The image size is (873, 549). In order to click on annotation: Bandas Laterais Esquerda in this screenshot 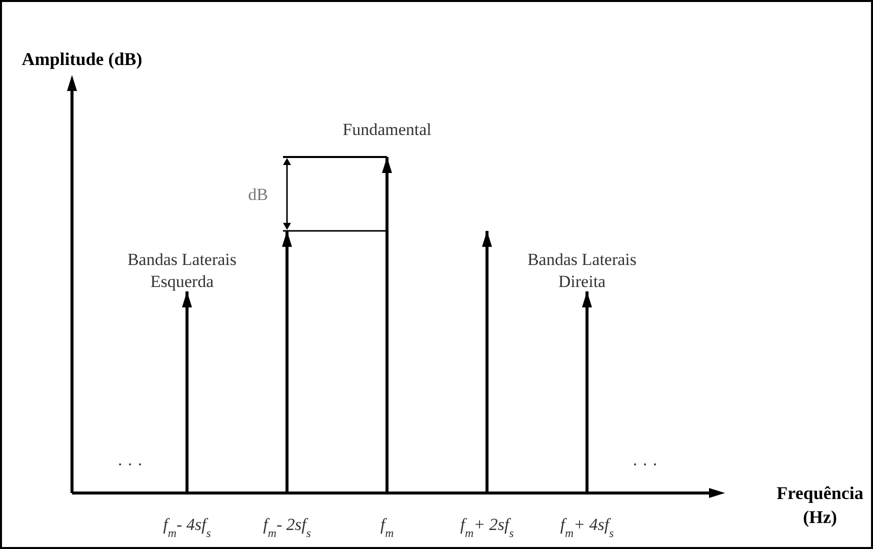, I will do `click(182, 270)`.